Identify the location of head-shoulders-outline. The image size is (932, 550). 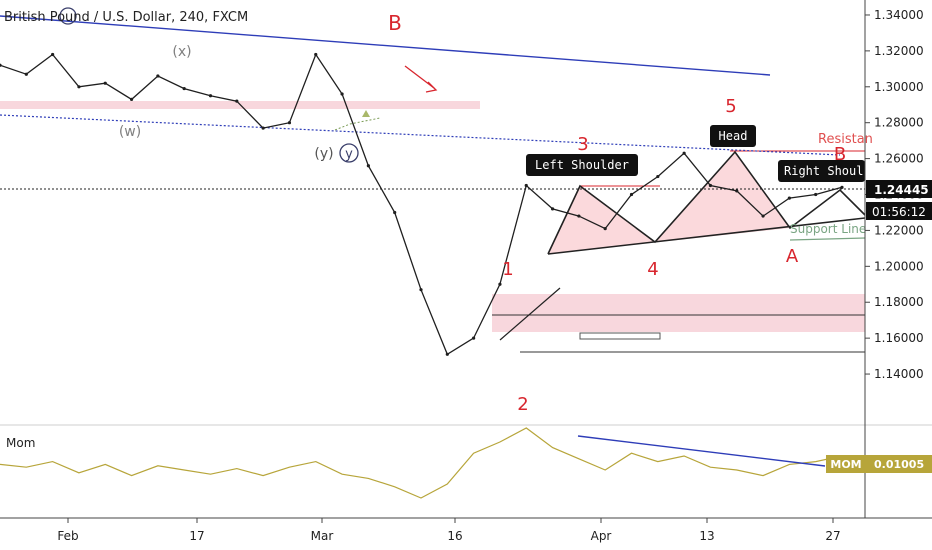
(706, 202).